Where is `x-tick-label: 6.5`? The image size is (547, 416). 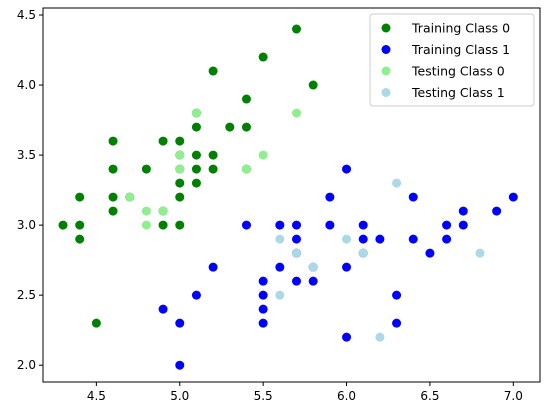
x-tick-label: 6.5 is located at coordinates (429, 396).